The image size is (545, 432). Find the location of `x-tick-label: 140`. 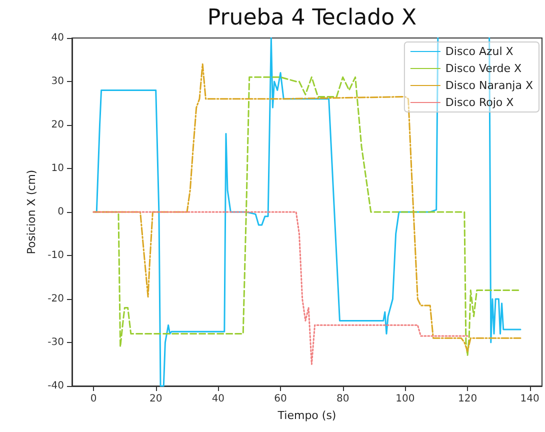

x-tick-label: 140 is located at coordinates (530, 399).